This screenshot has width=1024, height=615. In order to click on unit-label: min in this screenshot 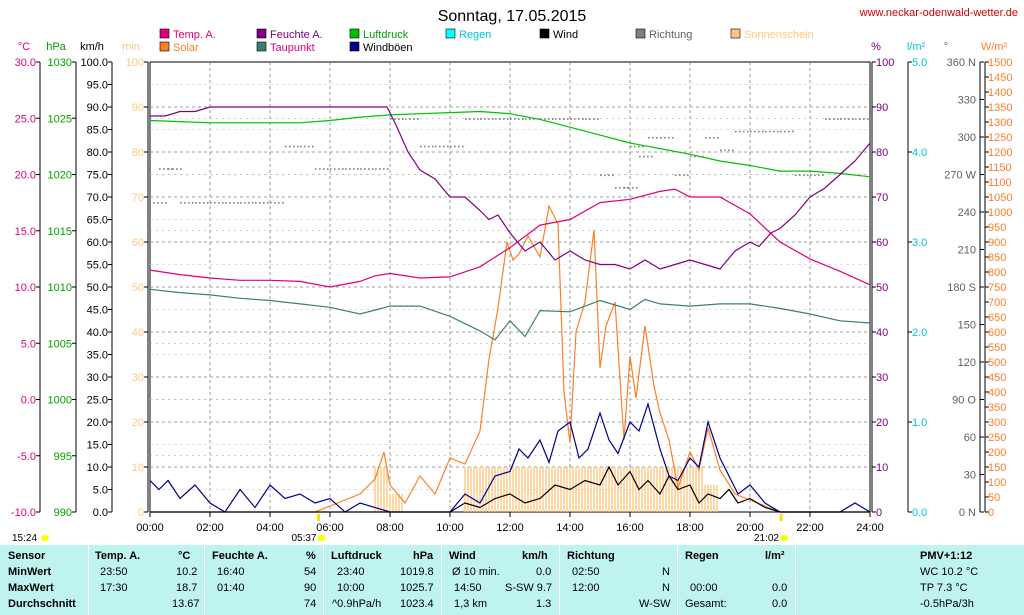, I will do `click(131, 47)`.